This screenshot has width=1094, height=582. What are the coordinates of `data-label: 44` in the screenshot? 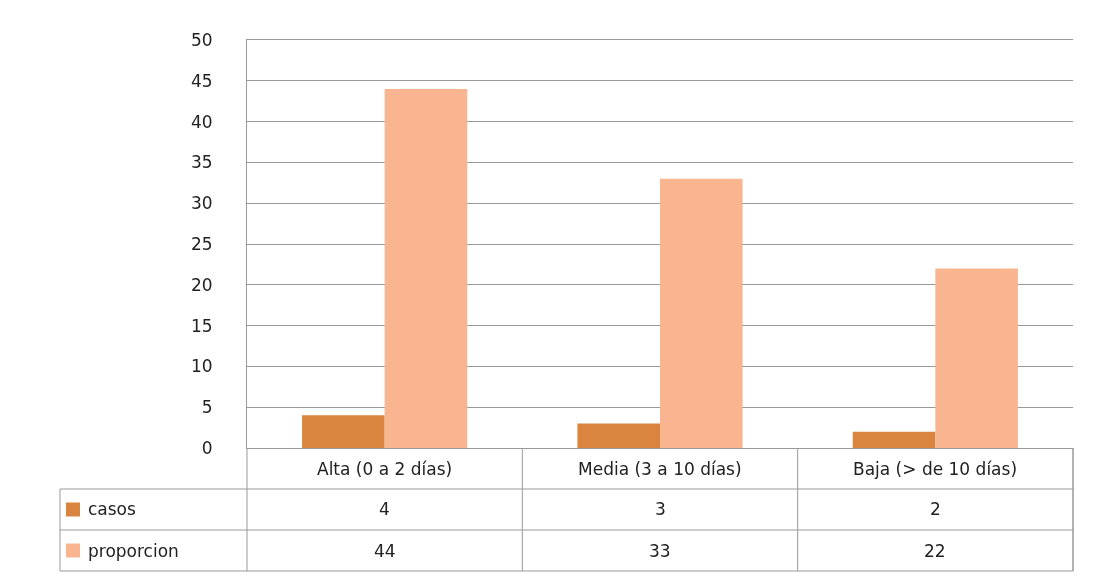 It's located at (385, 551).